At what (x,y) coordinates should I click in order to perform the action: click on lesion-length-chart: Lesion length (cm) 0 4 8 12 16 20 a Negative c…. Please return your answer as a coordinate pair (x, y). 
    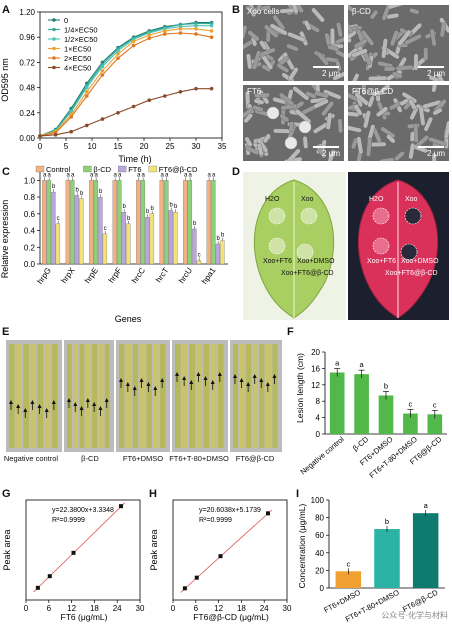
    Looking at the image, I should click on (371, 414).